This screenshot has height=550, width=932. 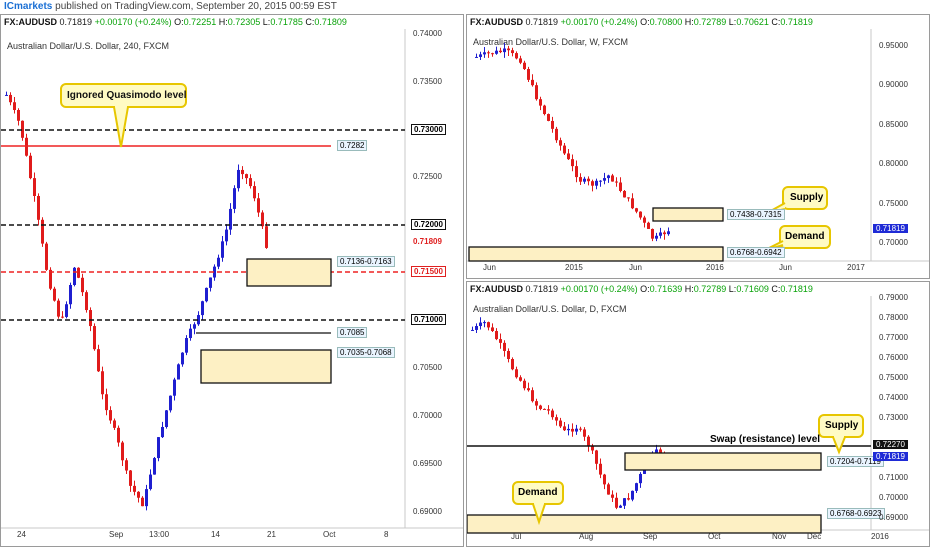 I want to click on daily-x-axis: Jul Aug Sep Oct Nov Dec 2016, so click(x=700, y=536).